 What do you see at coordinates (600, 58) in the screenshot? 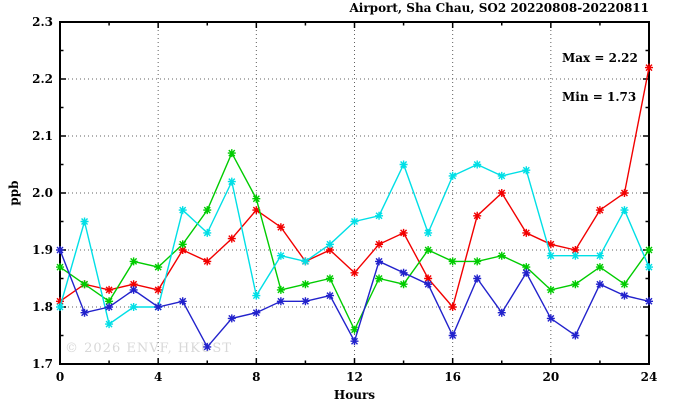
I see `max-label: Max = 2.22` at bounding box center [600, 58].